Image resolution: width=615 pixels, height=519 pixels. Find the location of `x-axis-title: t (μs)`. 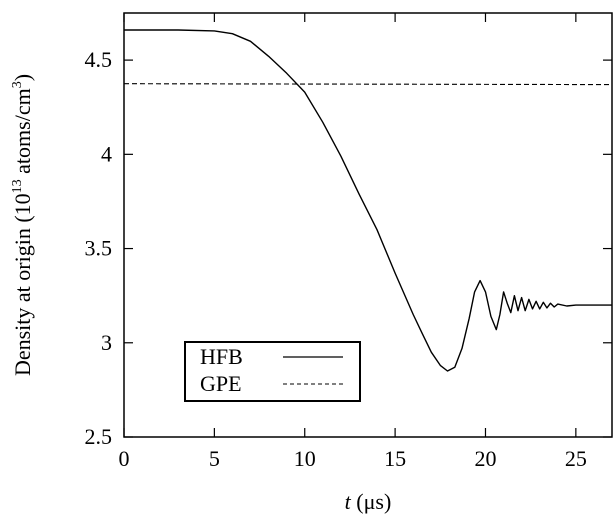

x-axis-title: t (μs) is located at coordinates (368, 501).